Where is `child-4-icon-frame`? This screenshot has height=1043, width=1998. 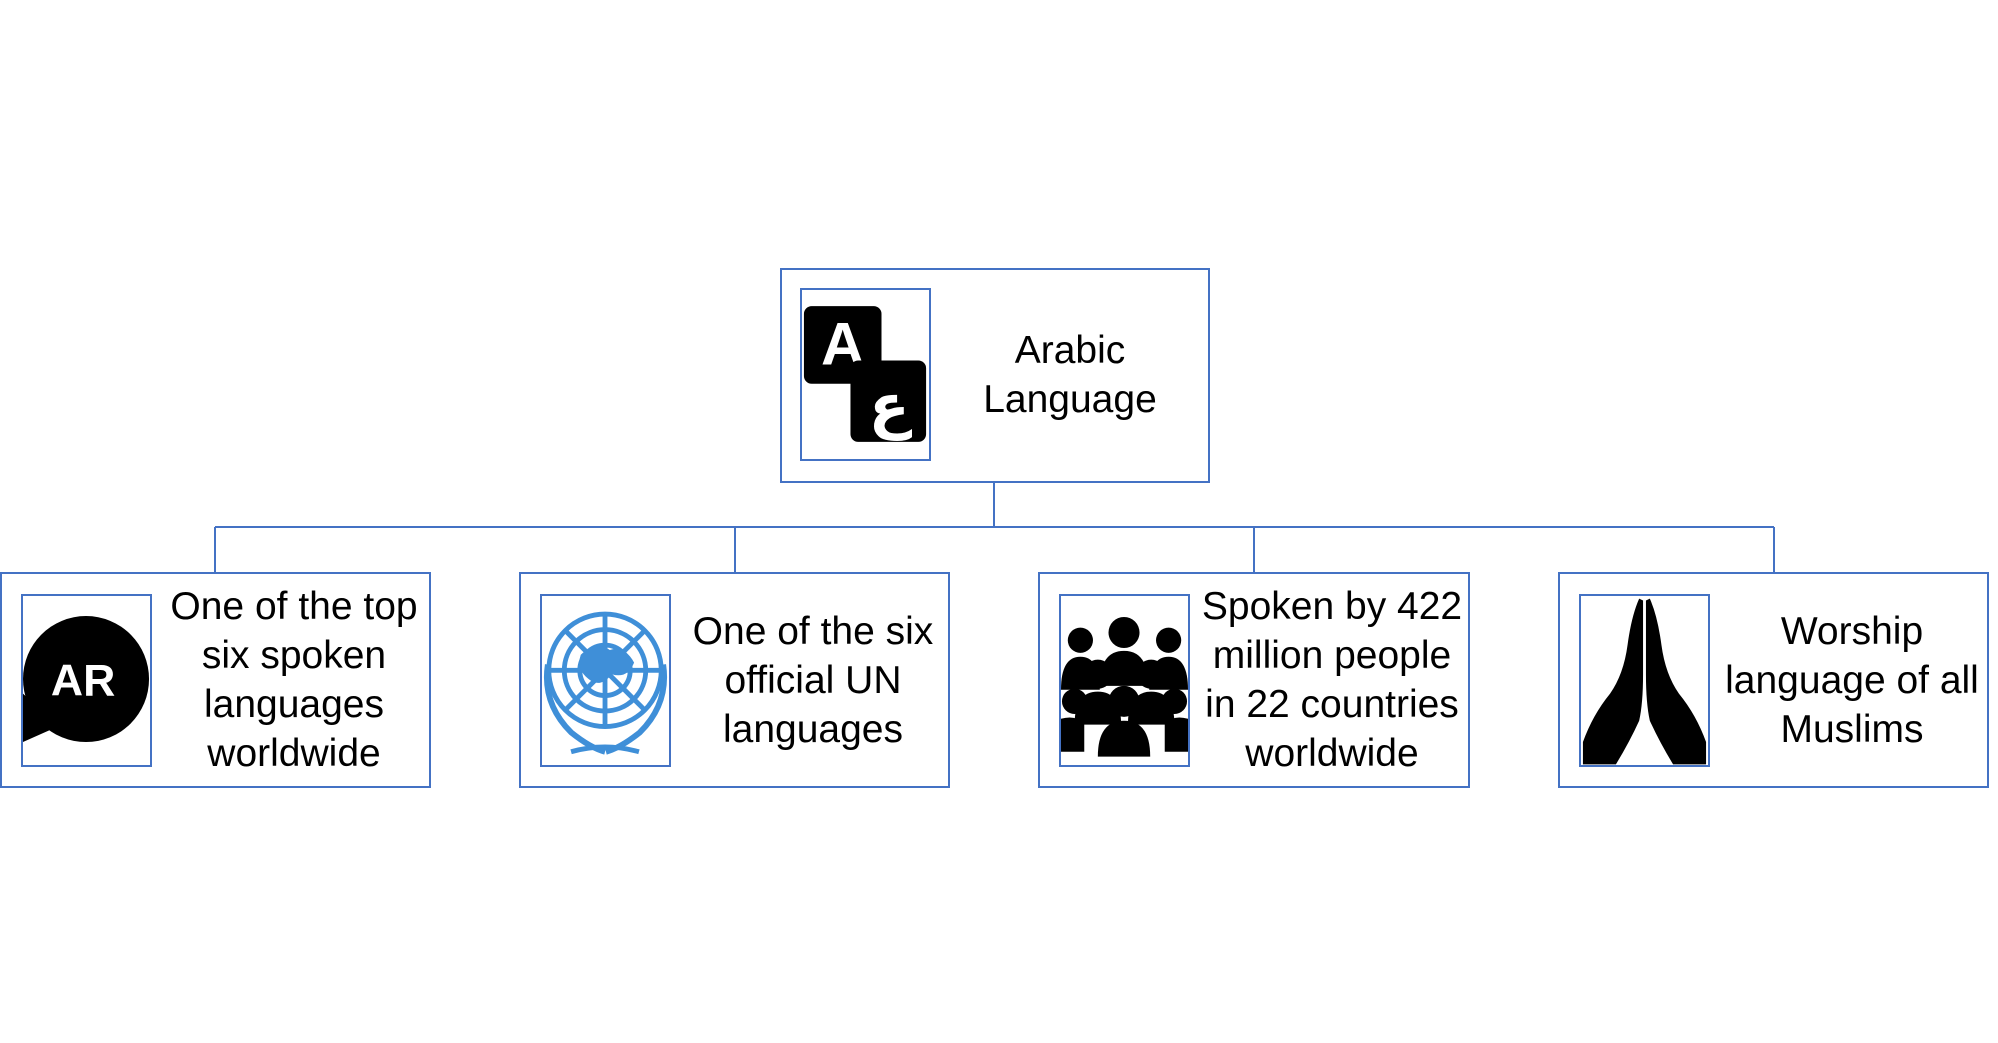
child-4-icon-frame is located at coordinates (1644, 680).